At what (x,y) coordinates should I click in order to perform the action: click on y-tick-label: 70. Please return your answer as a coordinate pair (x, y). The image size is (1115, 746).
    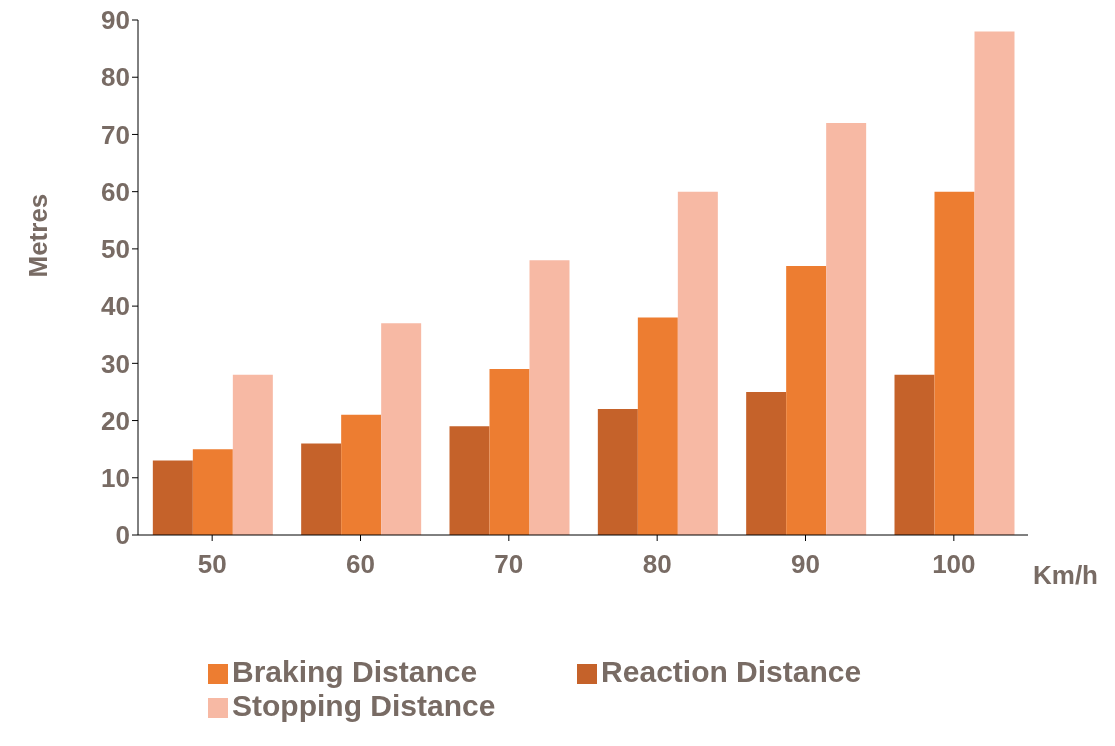
    Looking at the image, I should click on (115, 134).